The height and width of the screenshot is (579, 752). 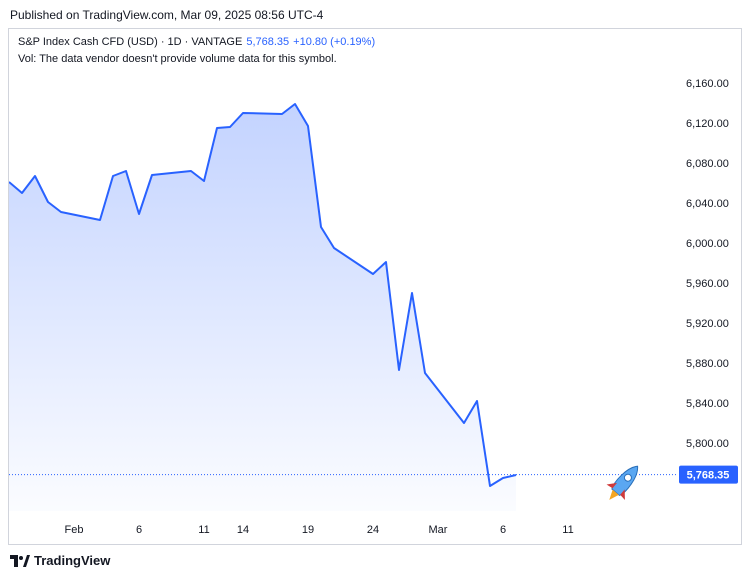 I want to click on y-tick-label: 5,920.00, so click(x=707, y=324).